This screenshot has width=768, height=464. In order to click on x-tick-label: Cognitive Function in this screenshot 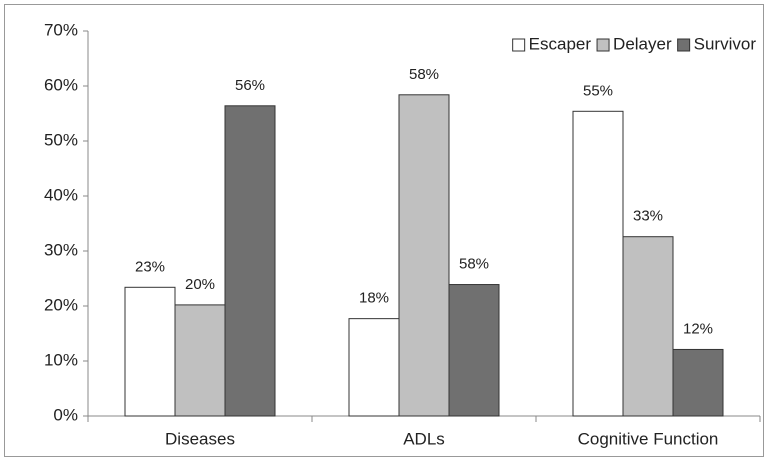, I will do `click(648, 438)`.